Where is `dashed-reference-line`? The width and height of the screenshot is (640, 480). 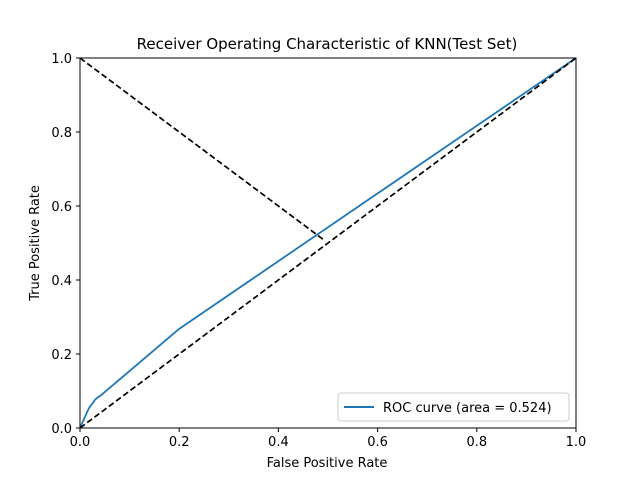 dashed-reference-line is located at coordinates (201, 148).